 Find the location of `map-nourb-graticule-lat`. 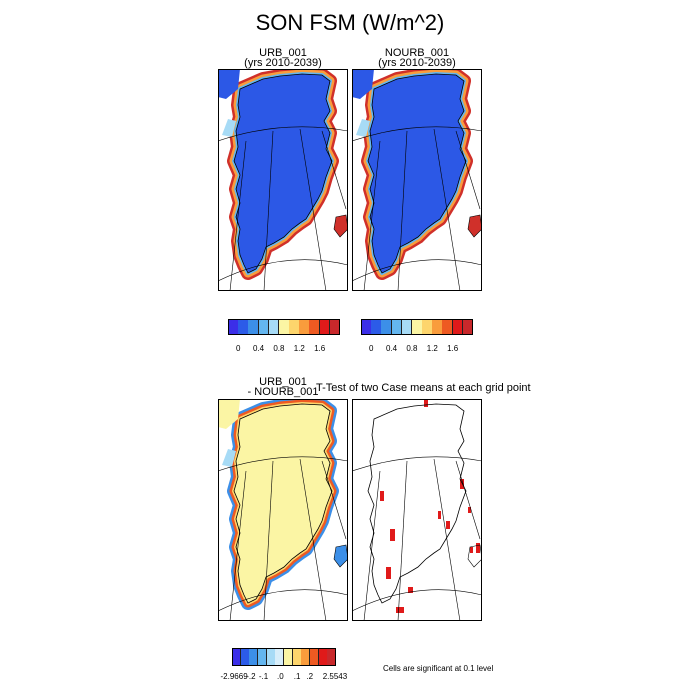

map-nourb-graticule-lat is located at coordinates (417, 134).